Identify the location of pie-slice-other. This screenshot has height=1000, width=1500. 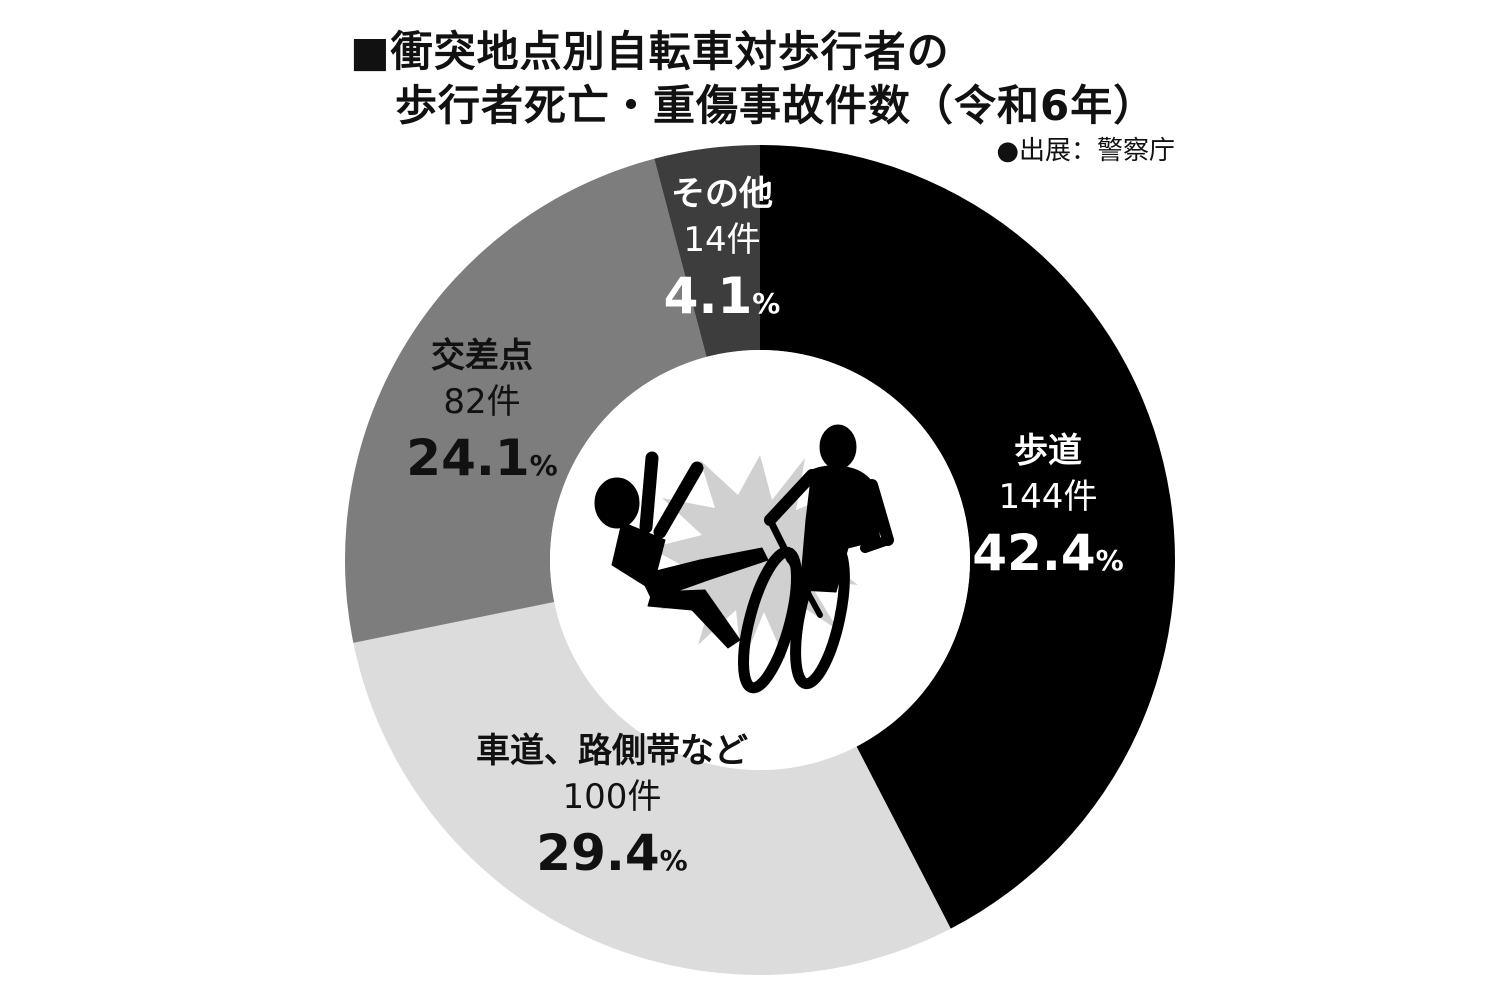
(707, 251).